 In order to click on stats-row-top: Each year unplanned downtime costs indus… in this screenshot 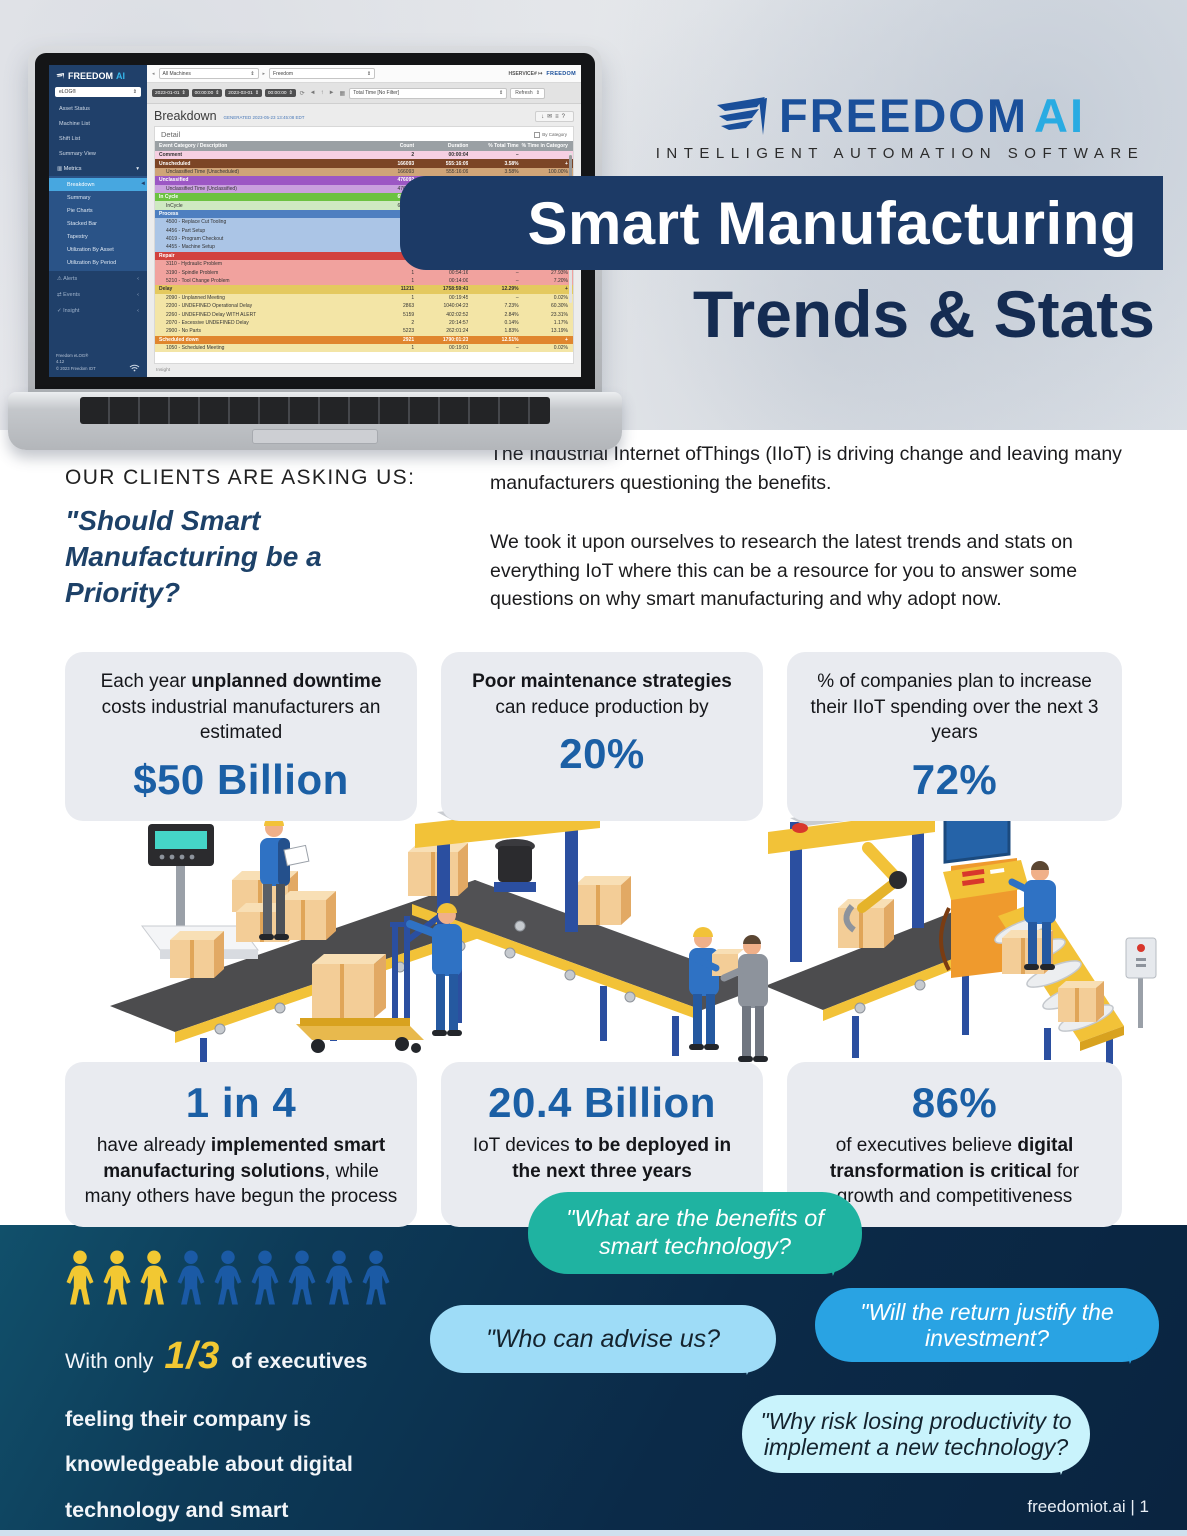, I will do `click(593, 736)`.